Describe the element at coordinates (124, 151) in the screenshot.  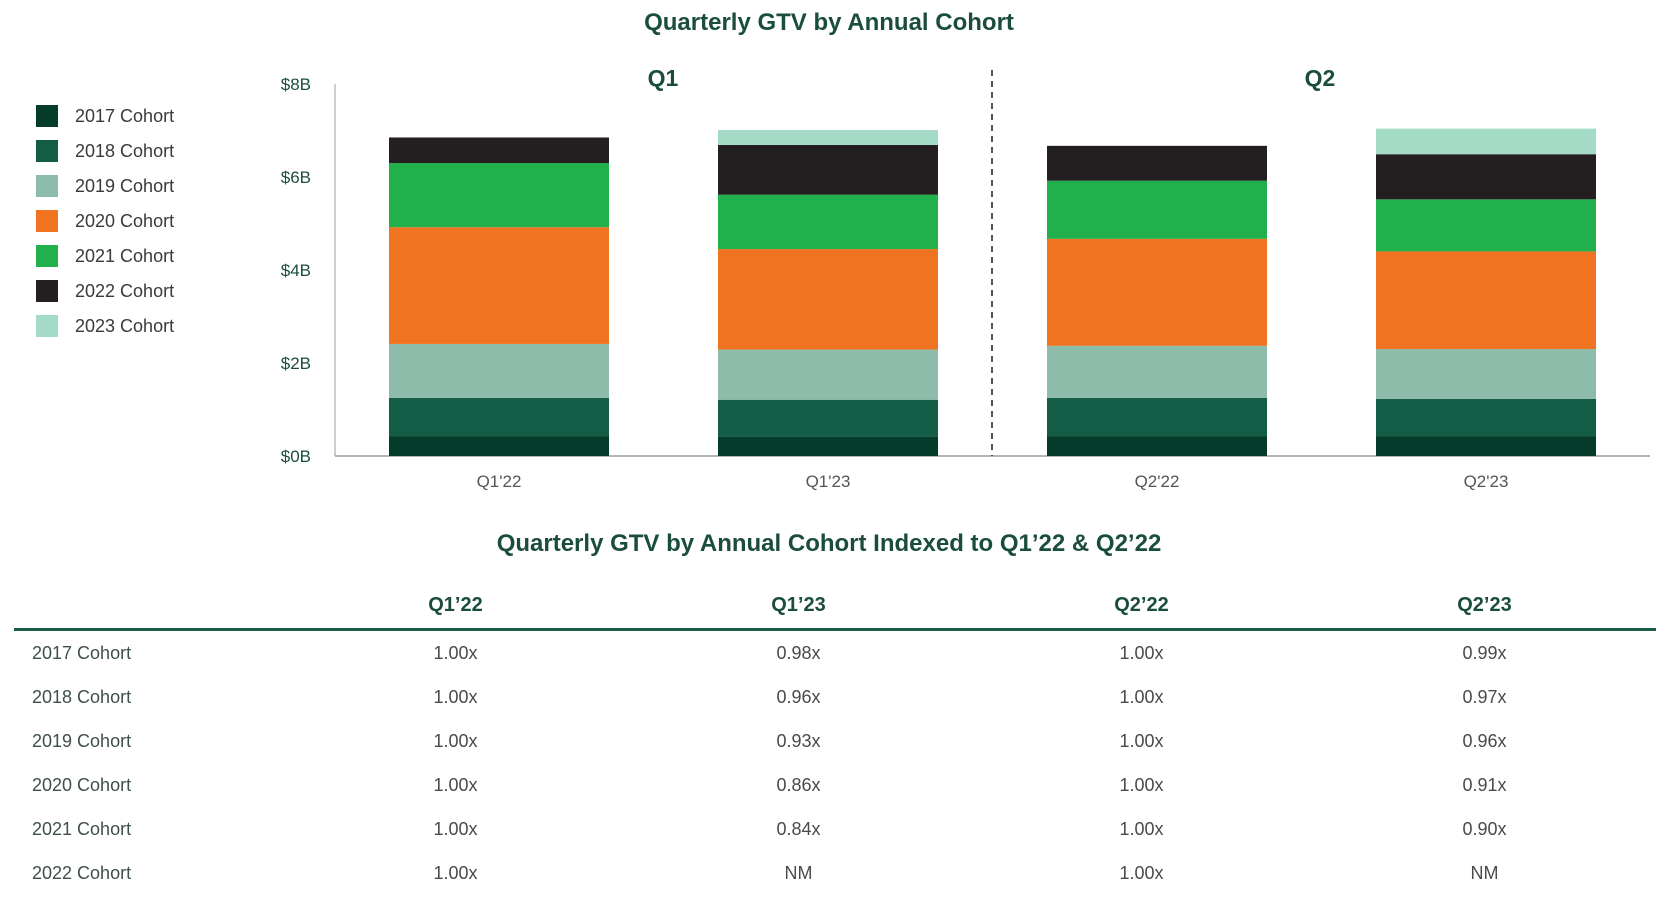
I see `legend-label: 2018 Cohort` at that location.